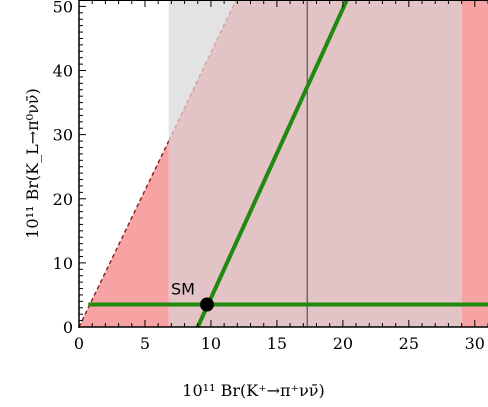  Describe the element at coordinates (63, 71) in the screenshot. I see `y-tick-label: 40` at that location.